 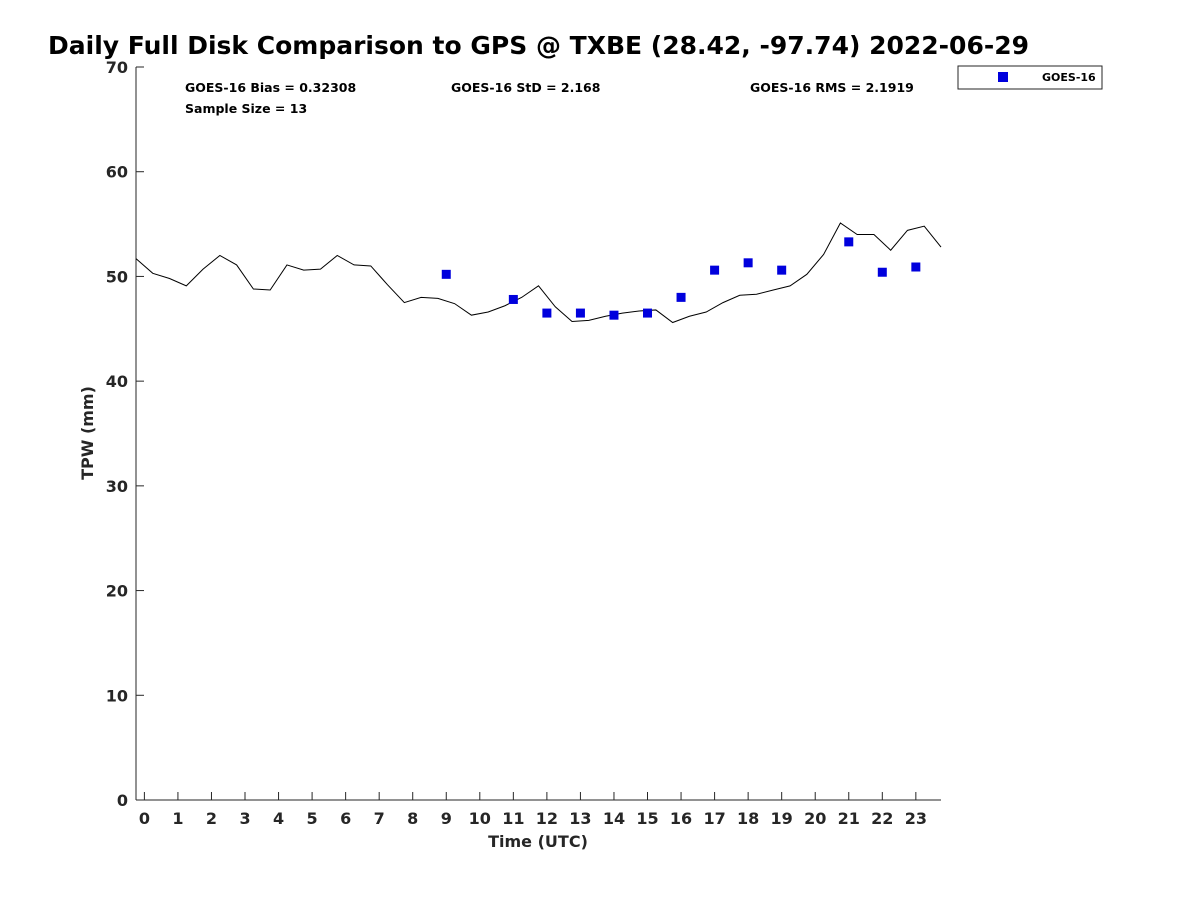 I want to click on legend-box, so click(x=1030, y=77).